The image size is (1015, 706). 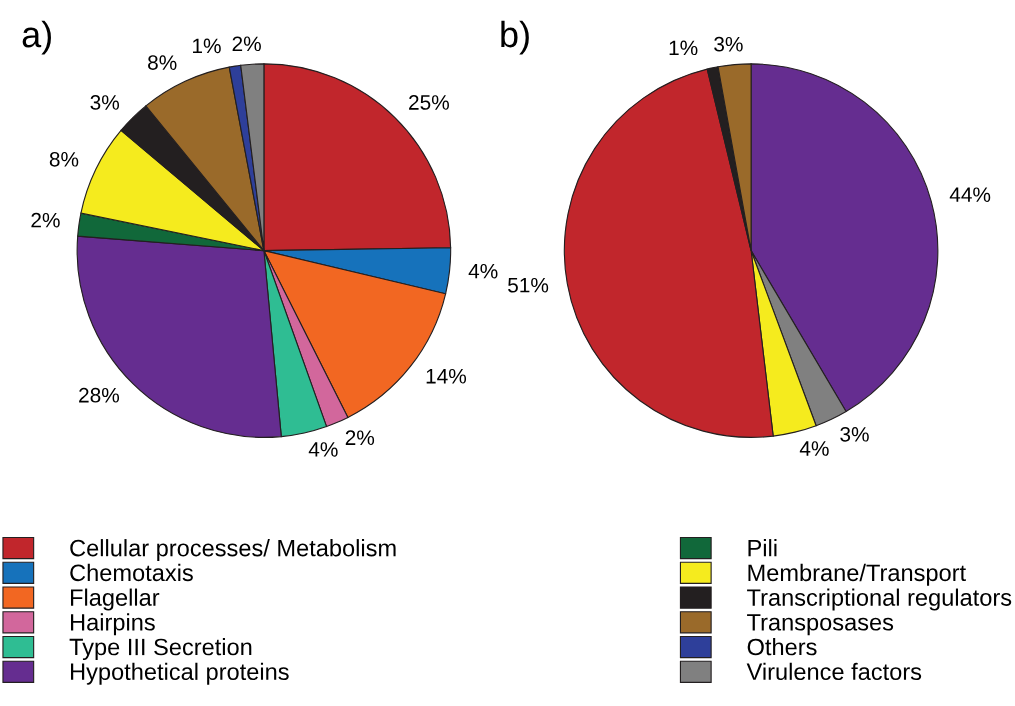 What do you see at coordinates (160, 649) in the screenshot?
I see `legend-label: Type III Secretion` at bounding box center [160, 649].